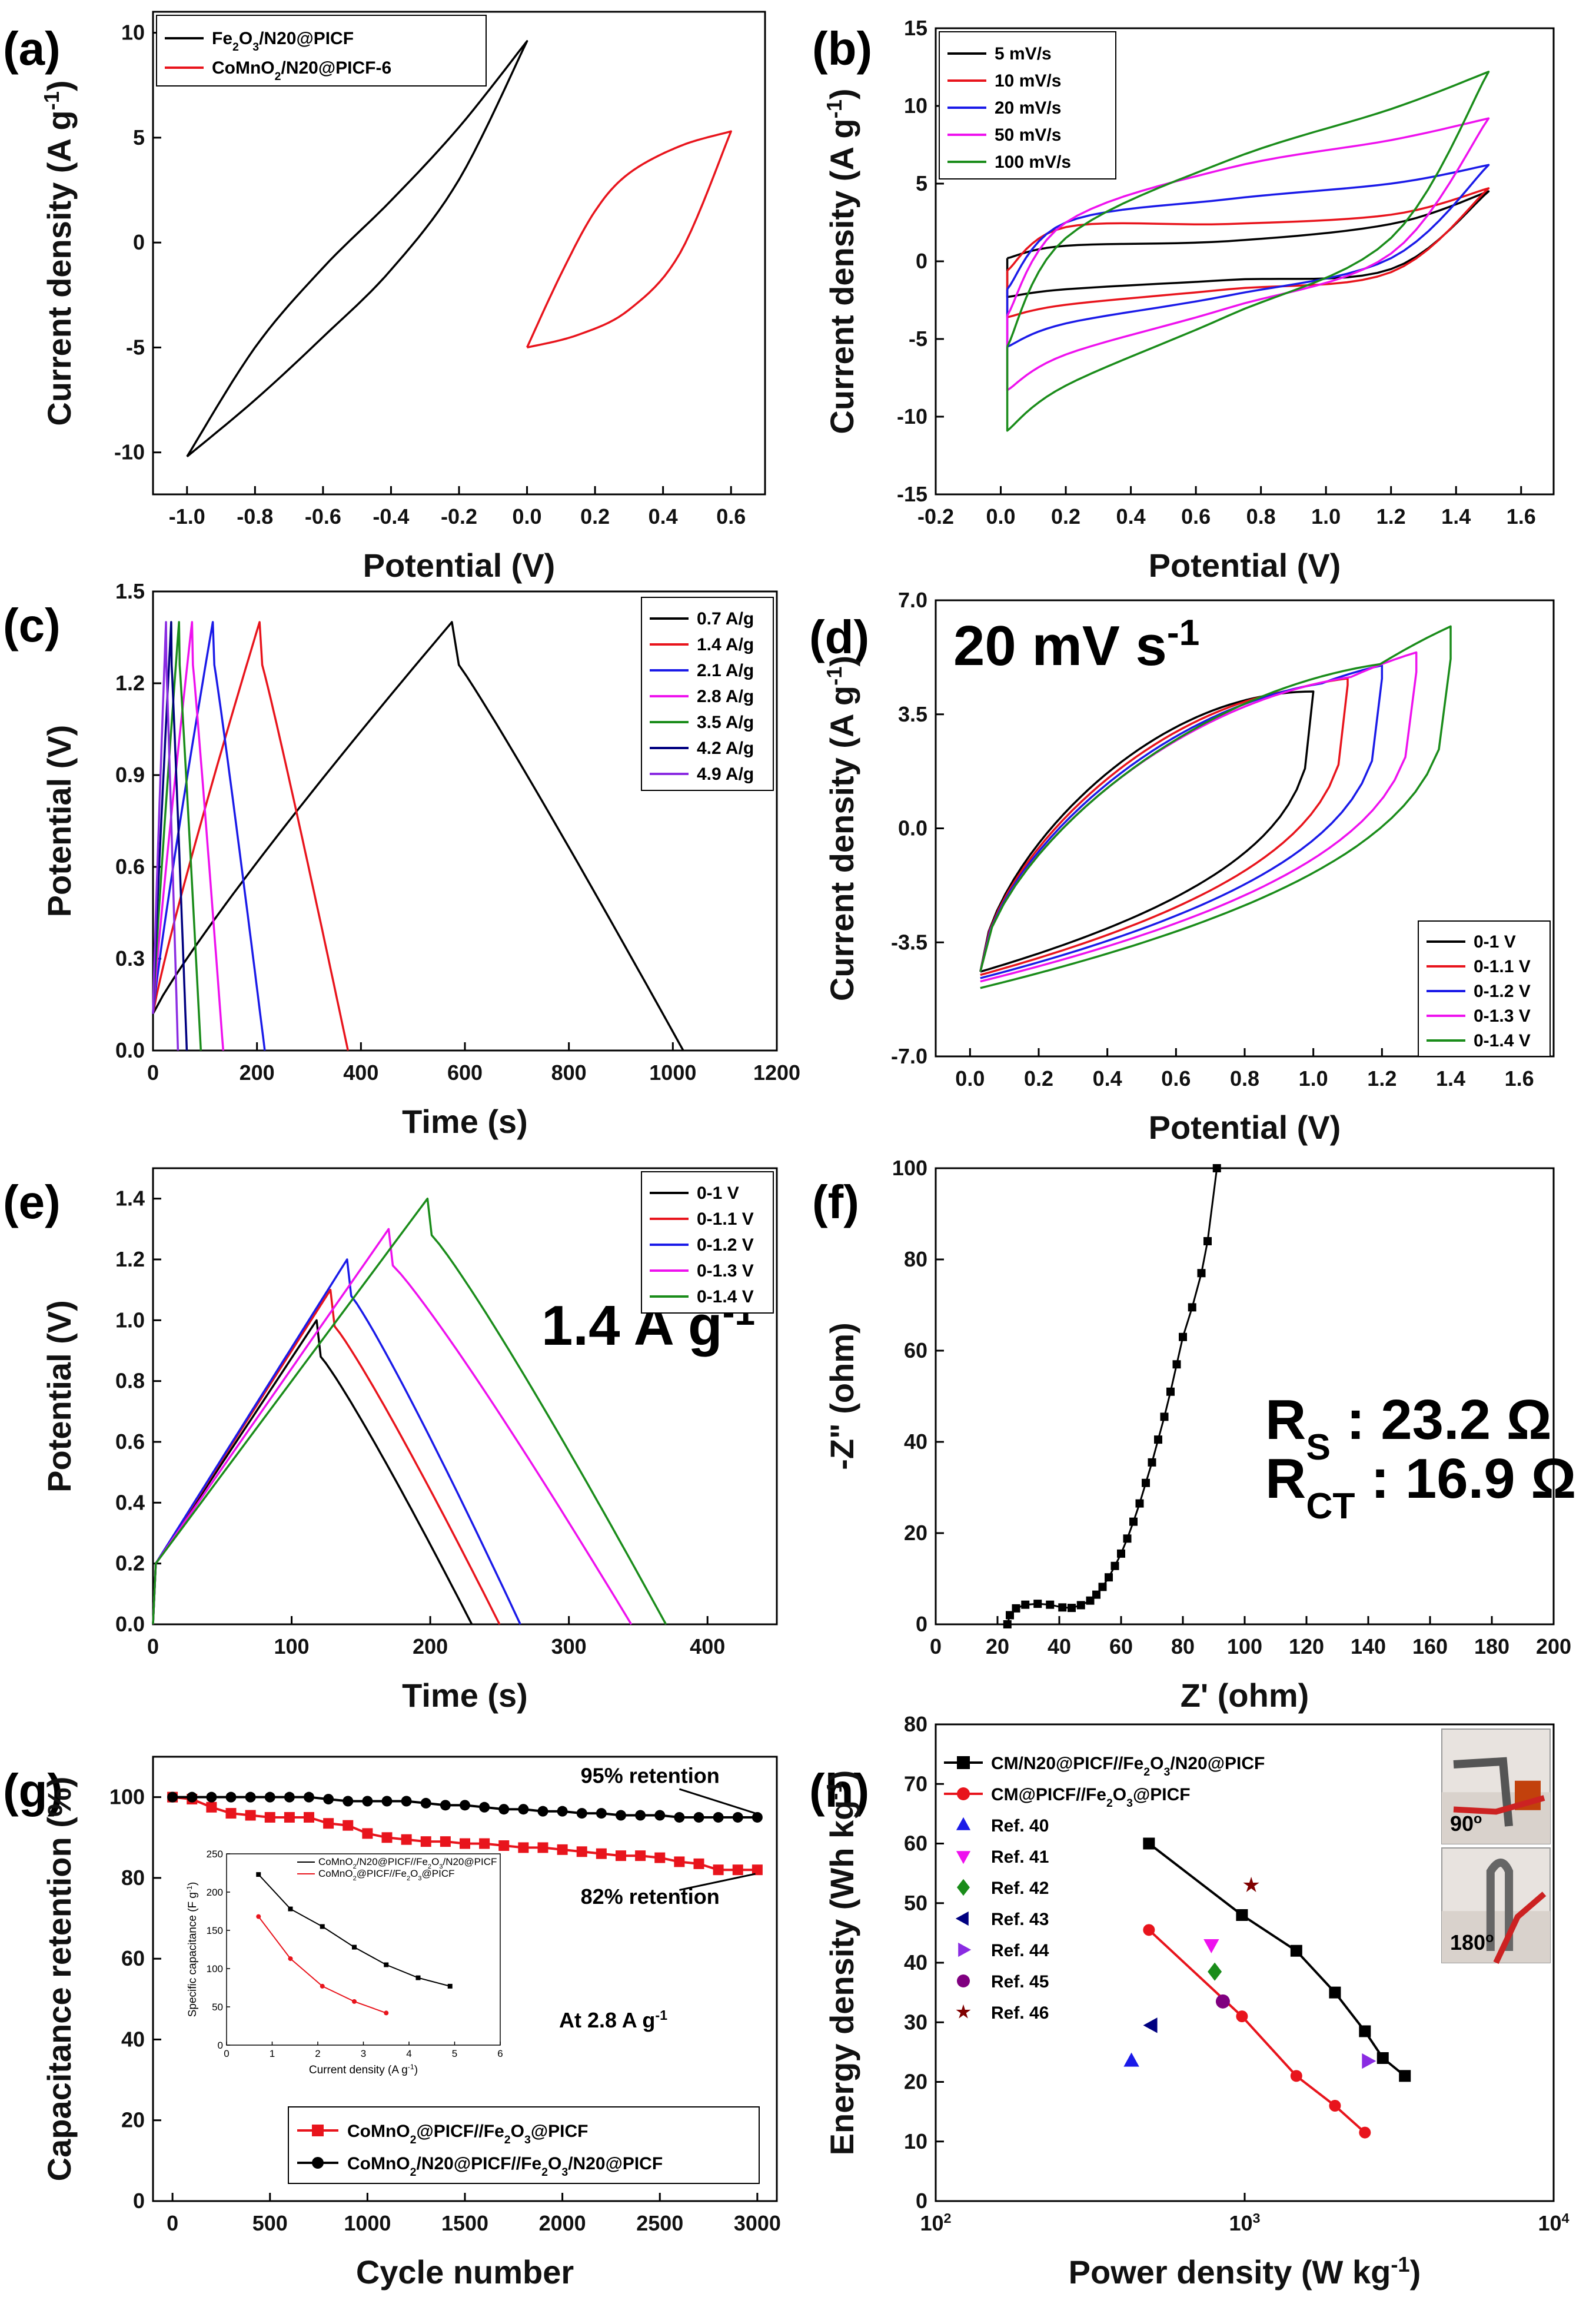  What do you see at coordinates (215, 1893) in the screenshot?
I see `inset-y-tick-label: 200` at bounding box center [215, 1893].